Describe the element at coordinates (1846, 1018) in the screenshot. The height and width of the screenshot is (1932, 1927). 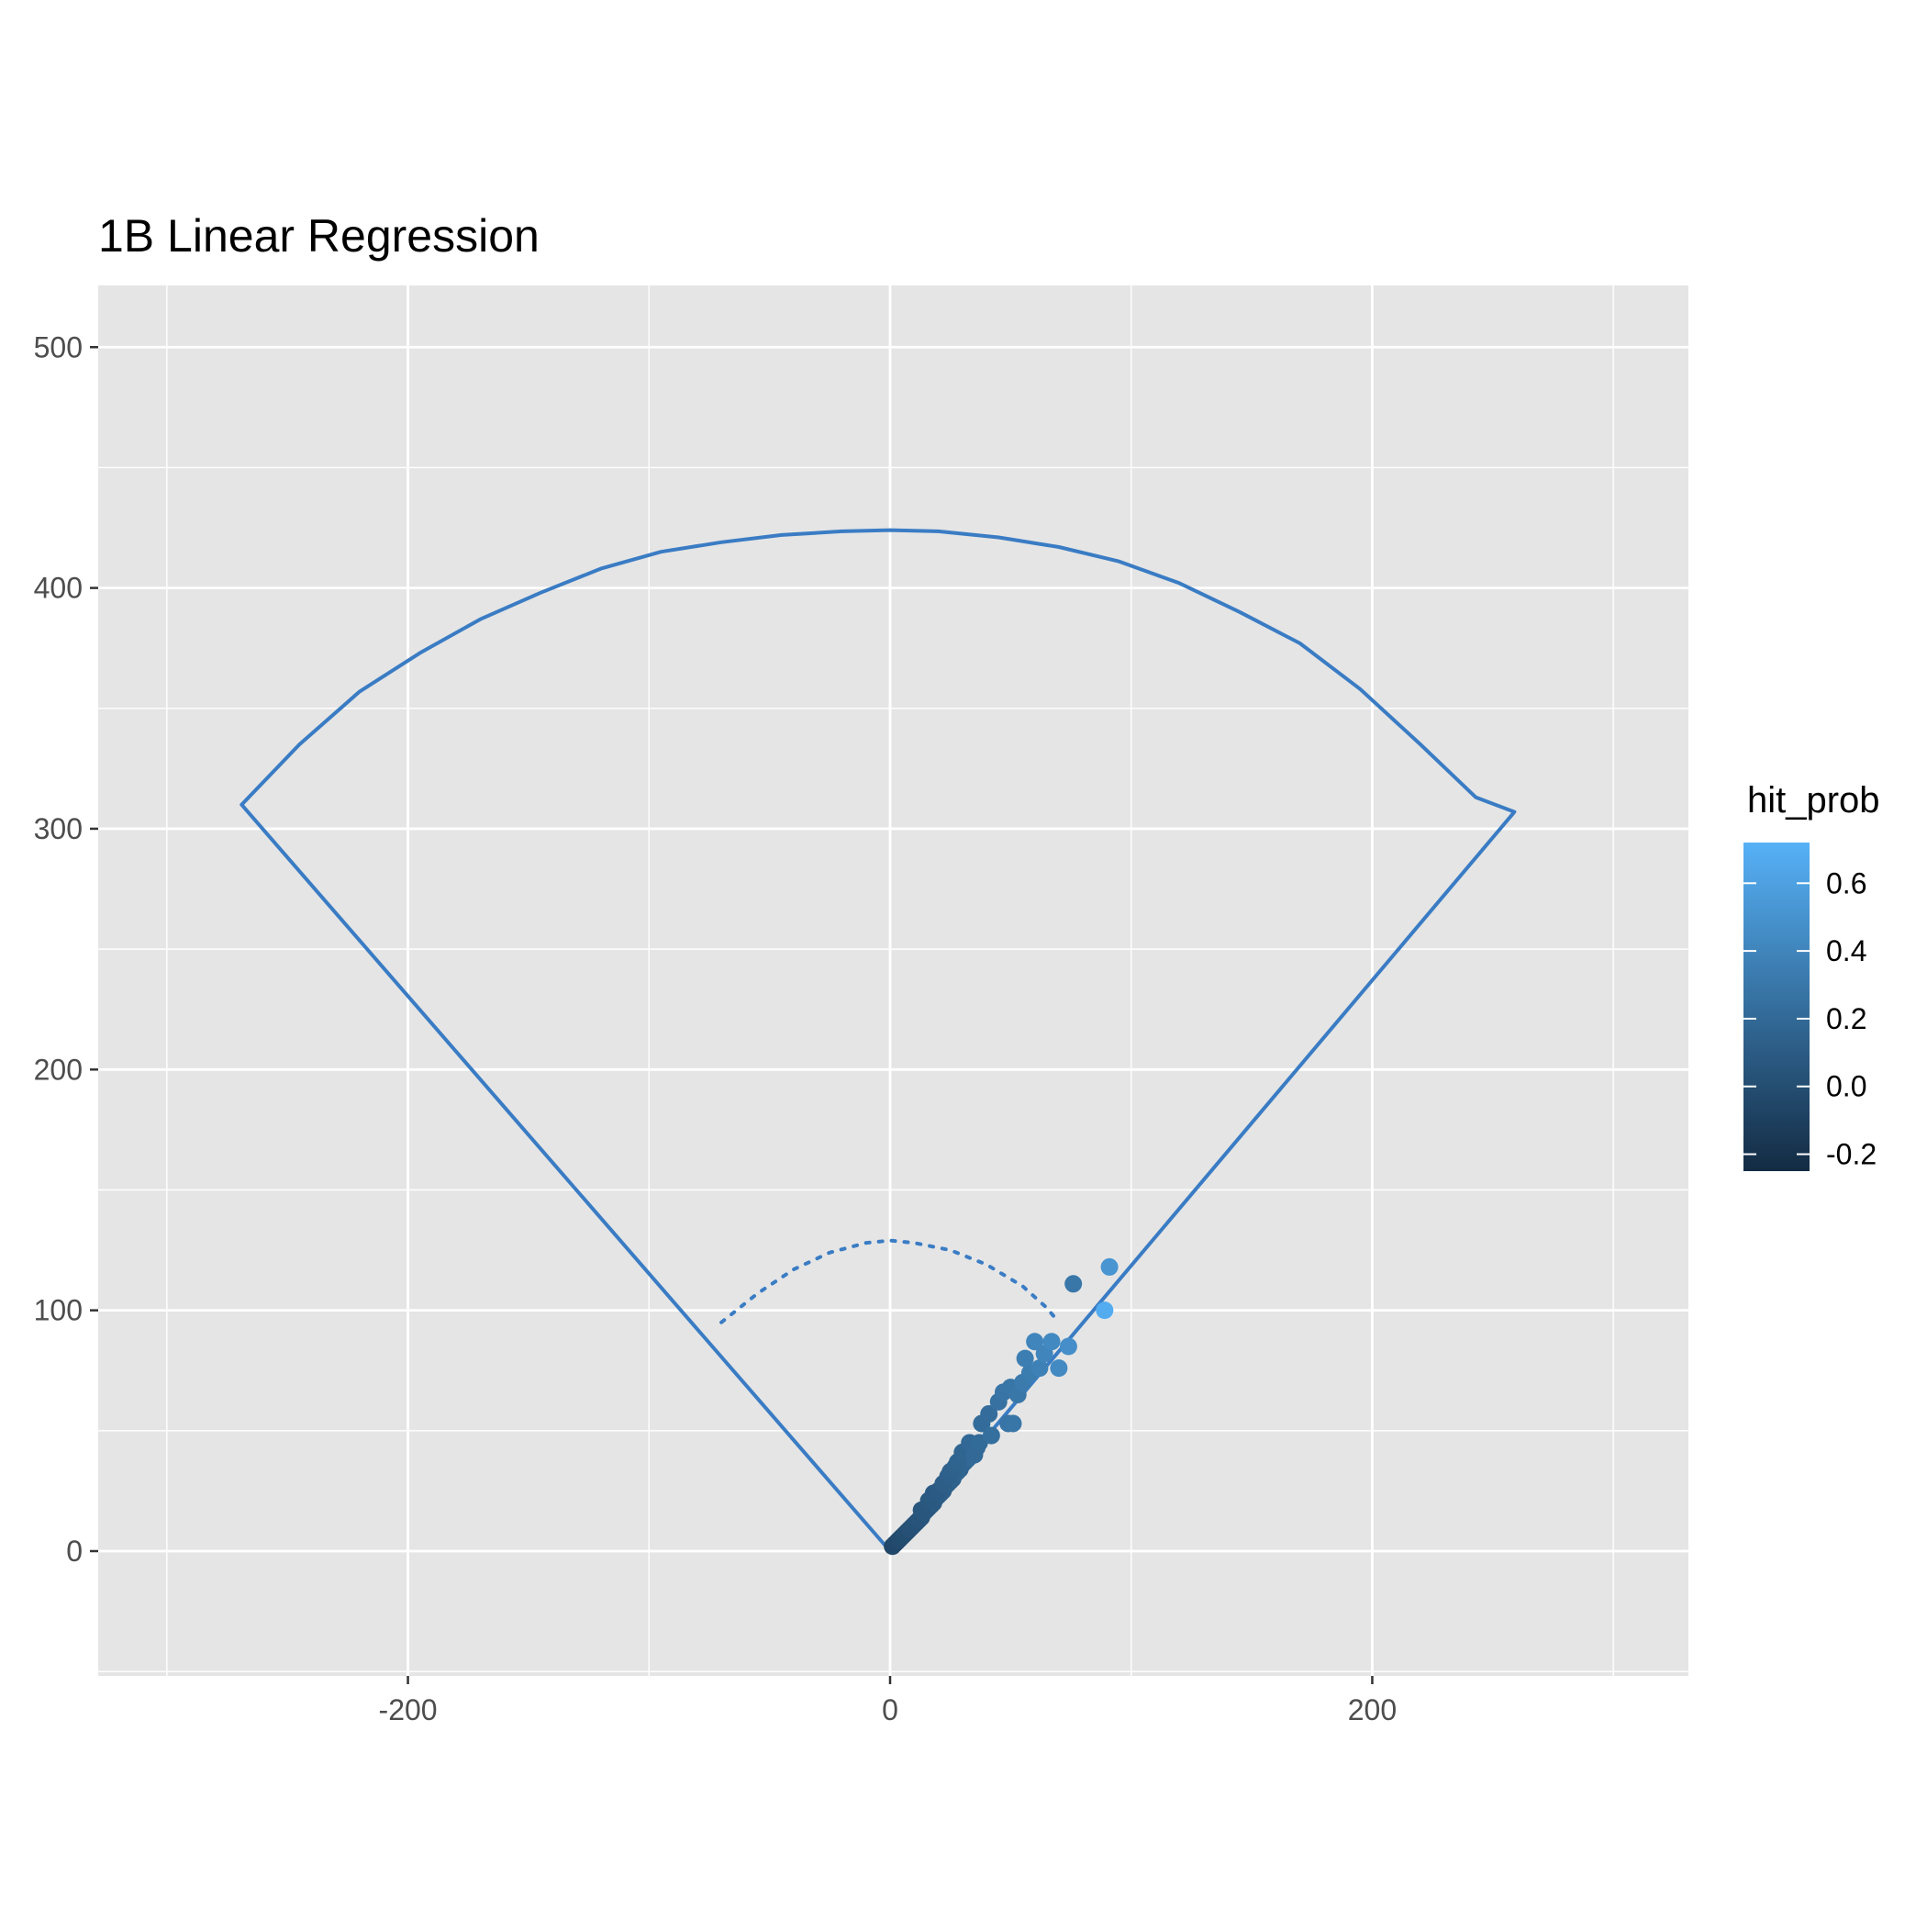
I see `colorbar-tick-label: 0.2` at that location.